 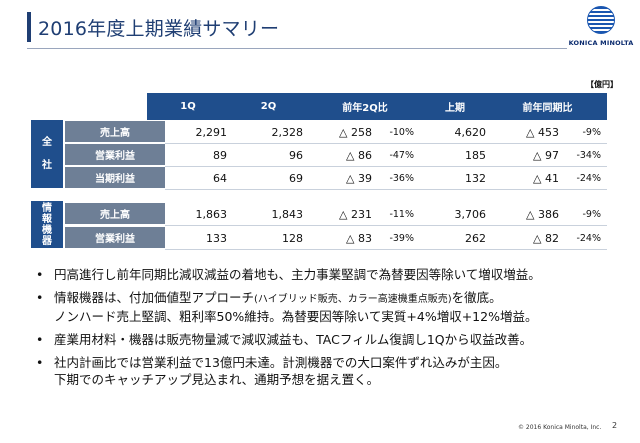 What do you see at coordinates (293, 339) in the screenshot?
I see `bullet-text: 産業用材料・機器は販売物量減で減収減益も、TACフィルム復調し1Qから収益改善。` at bounding box center [293, 339].